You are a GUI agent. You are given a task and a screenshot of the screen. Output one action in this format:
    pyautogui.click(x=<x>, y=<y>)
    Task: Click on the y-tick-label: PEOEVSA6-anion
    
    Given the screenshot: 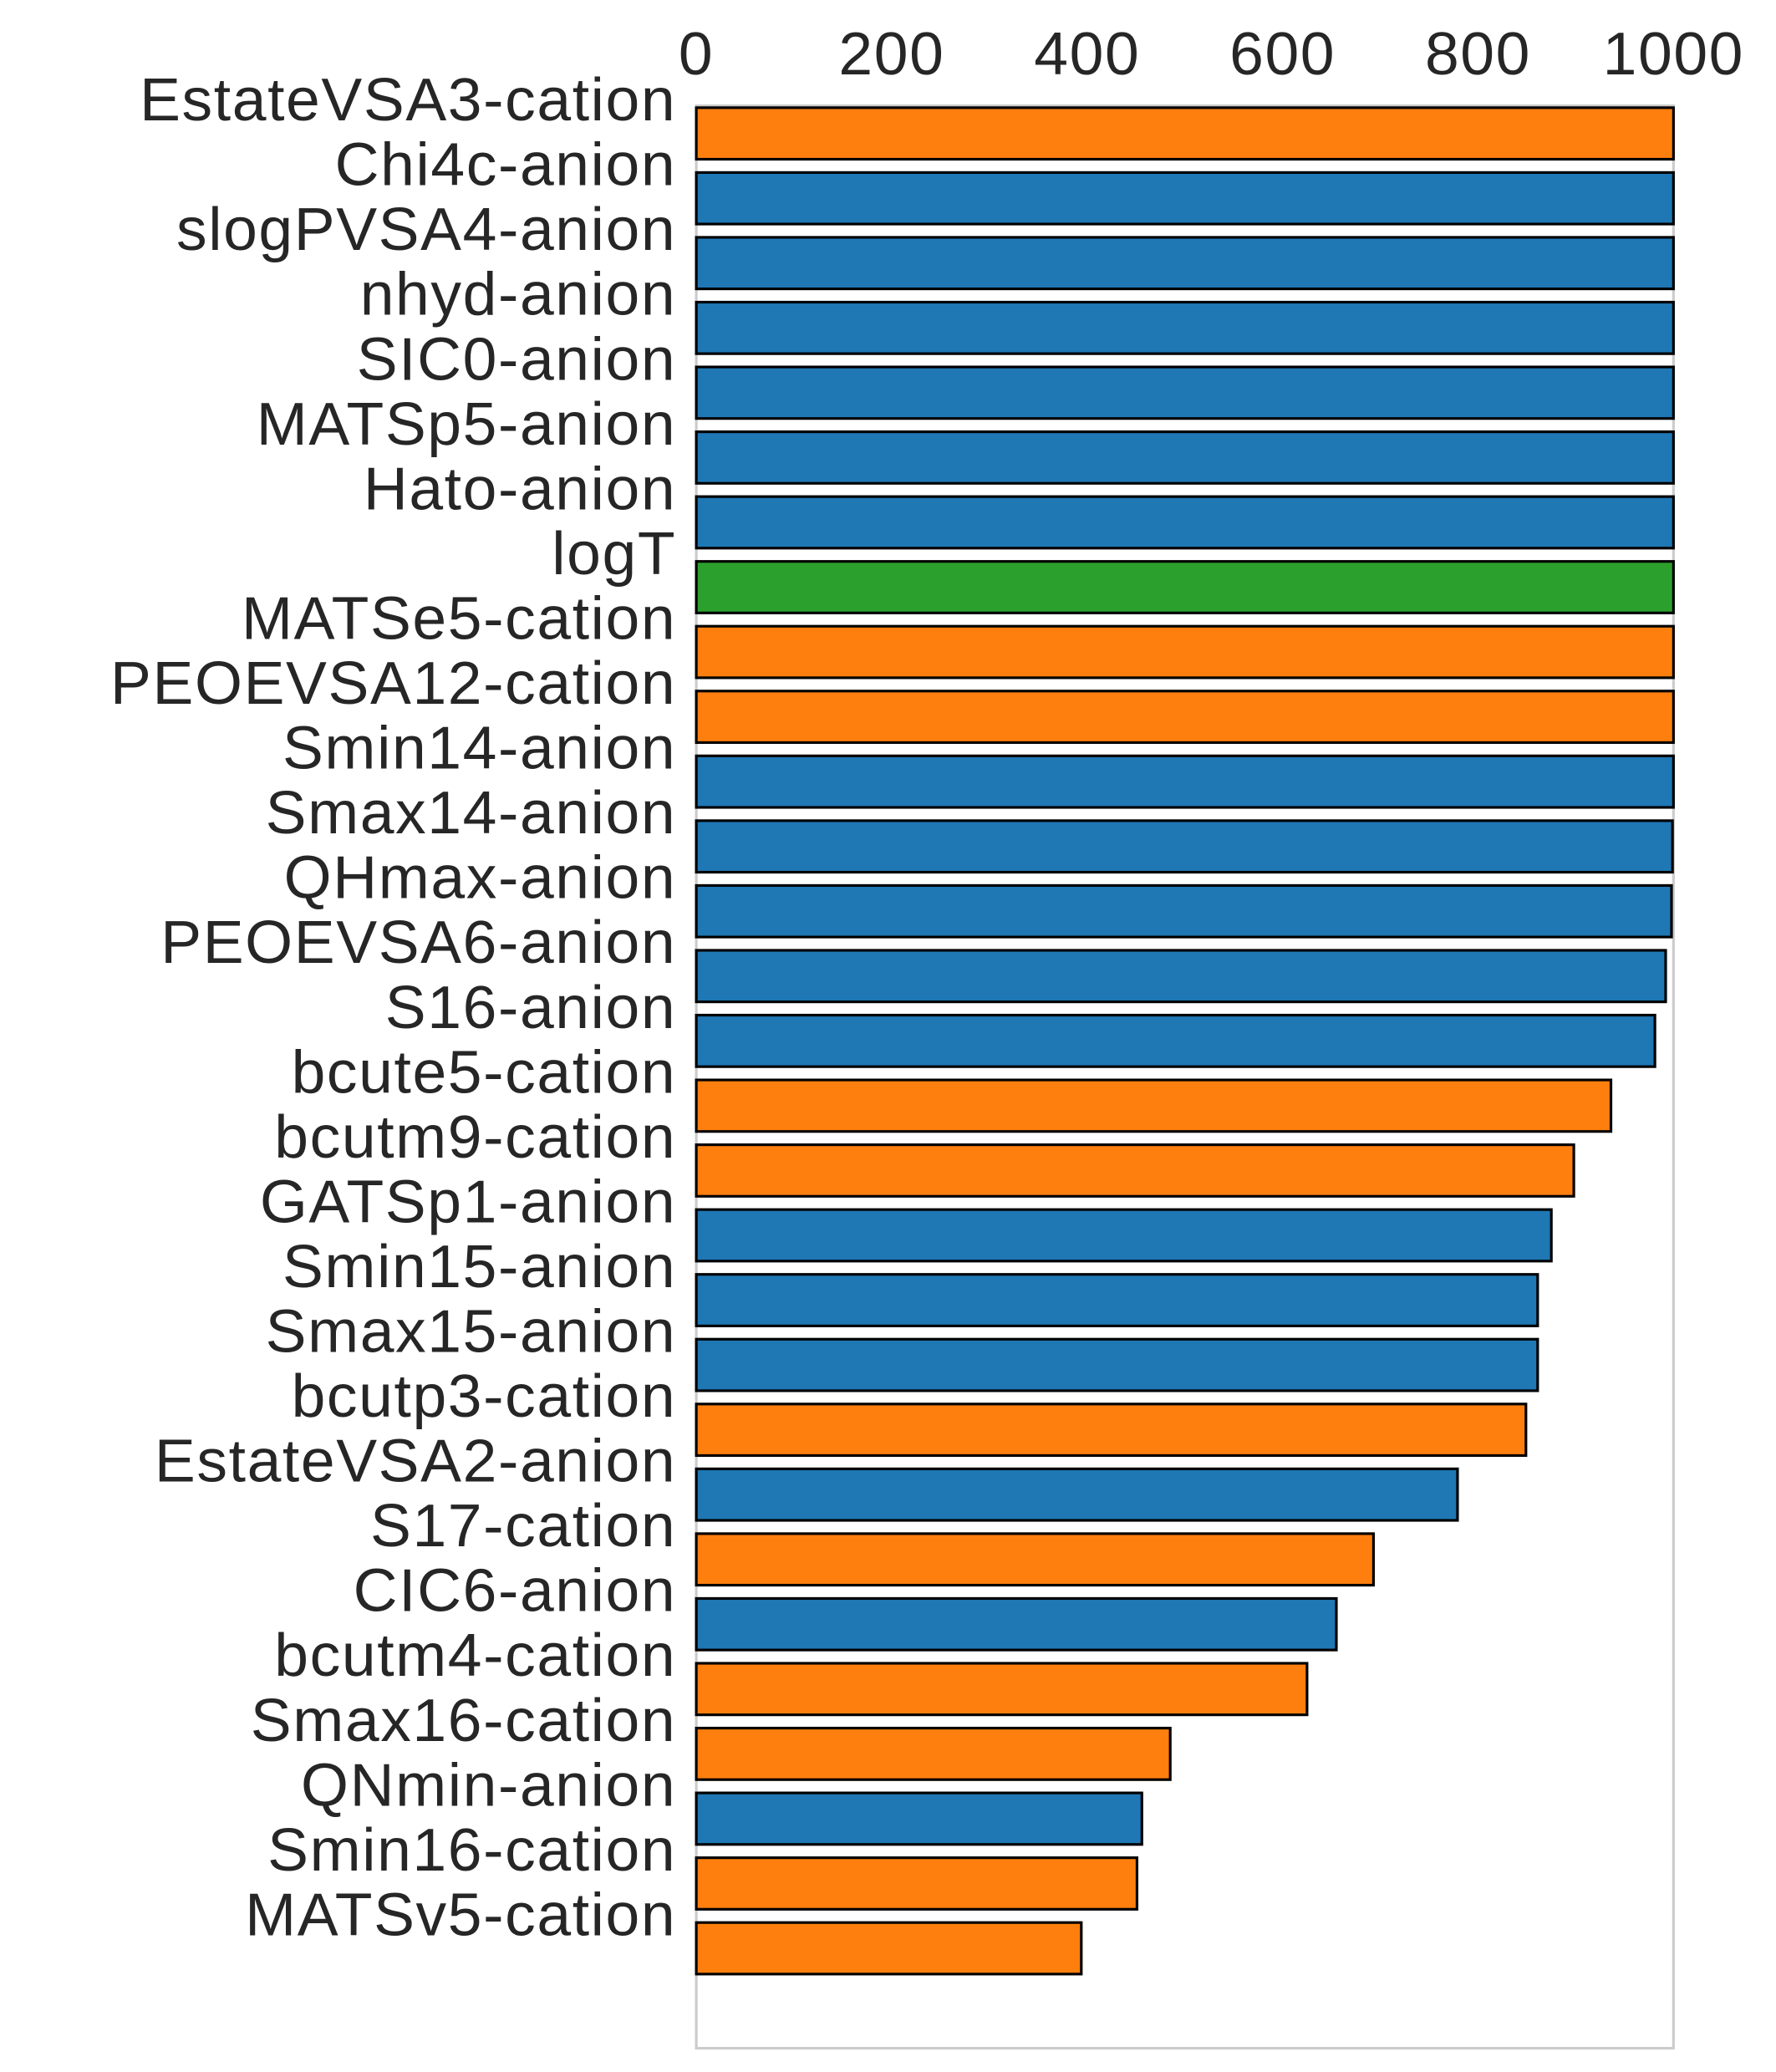 What is the action you would take?
    pyautogui.click(x=418, y=942)
    